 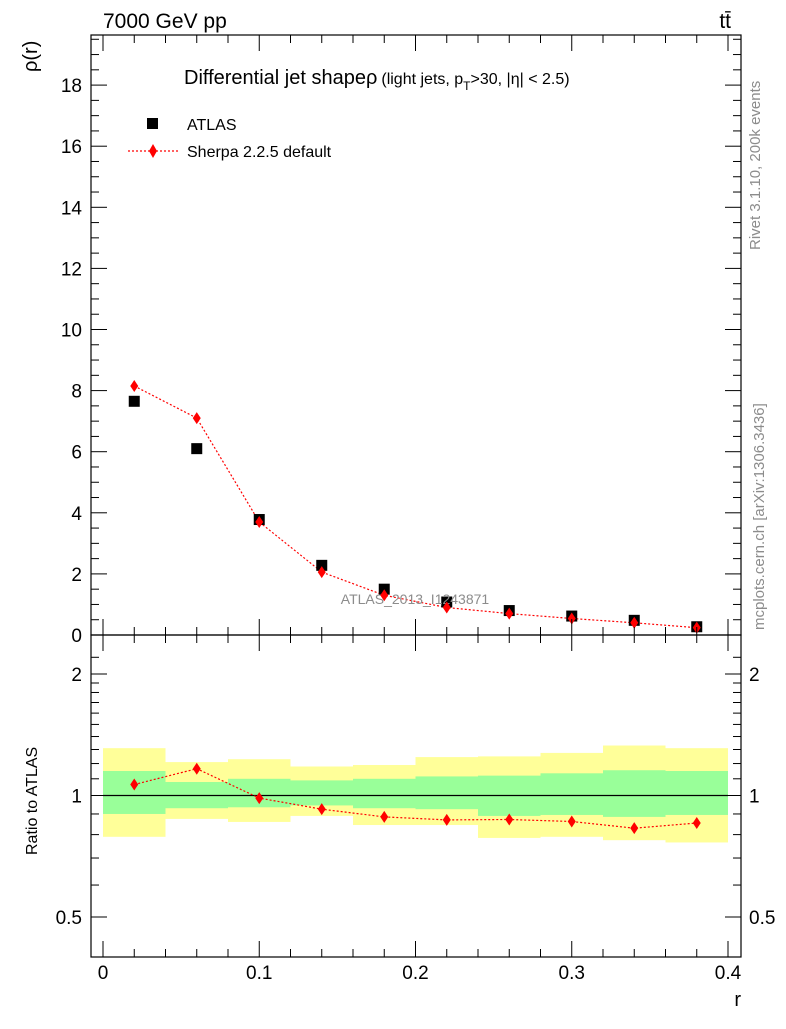 I want to click on y-tick-label: 12, so click(x=71, y=269).